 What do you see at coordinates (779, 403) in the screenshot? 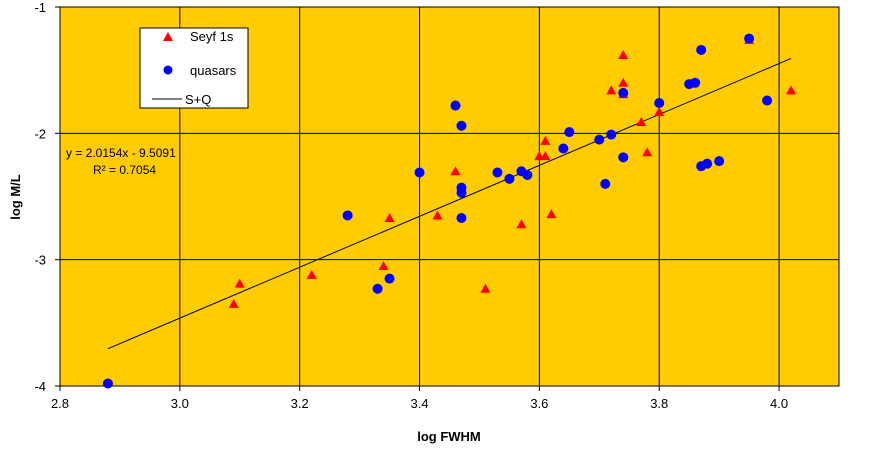
I see `x-tick-label: 4.0` at bounding box center [779, 403].